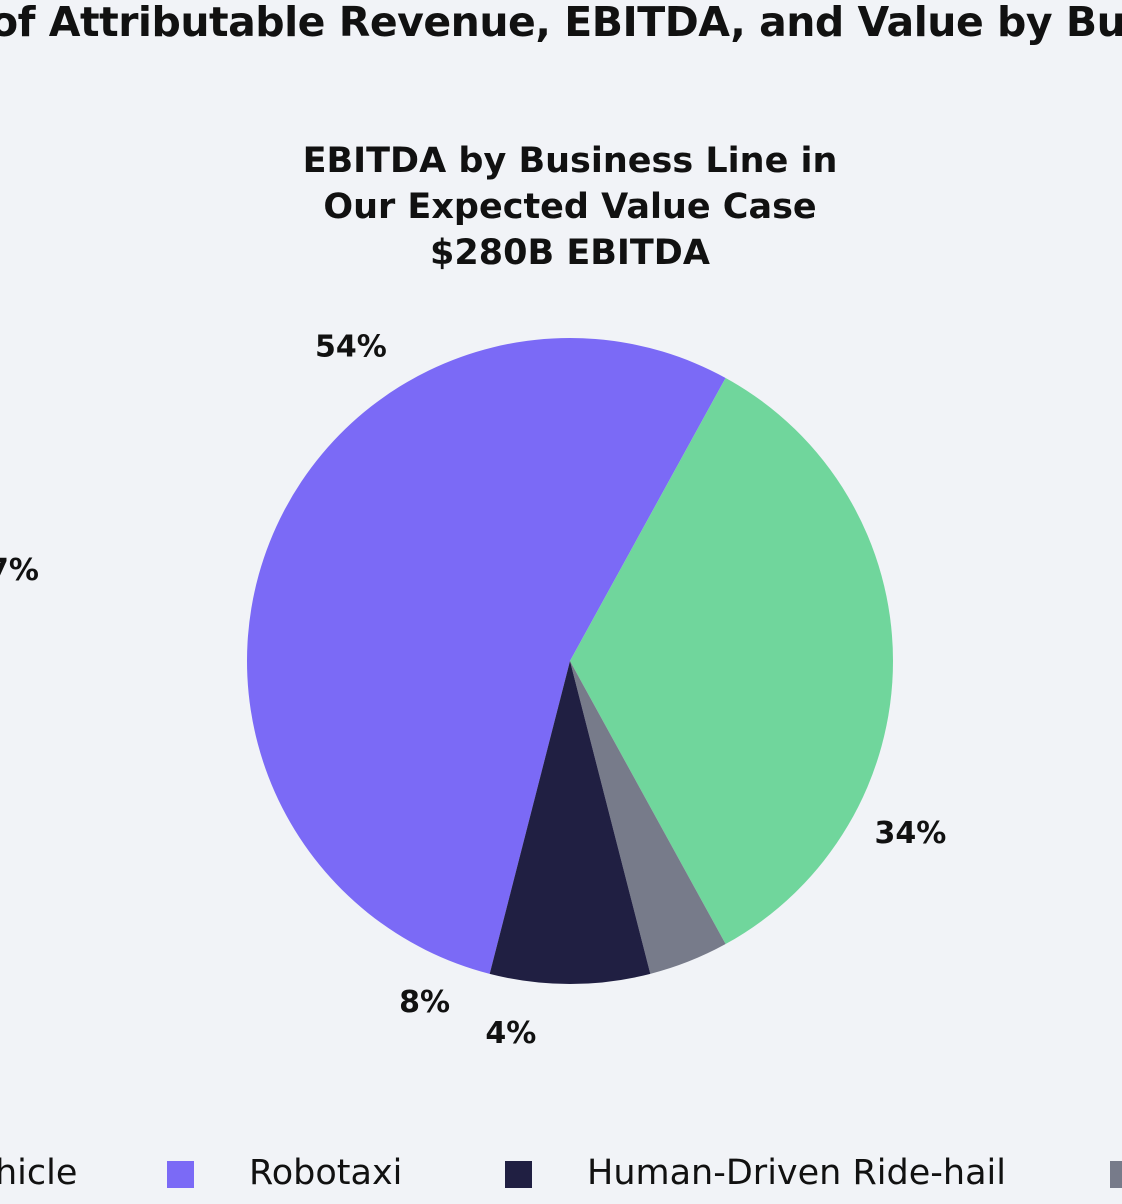  I want to click on chart-title-line-1: EBITDA by Business Line in, so click(570, 161).